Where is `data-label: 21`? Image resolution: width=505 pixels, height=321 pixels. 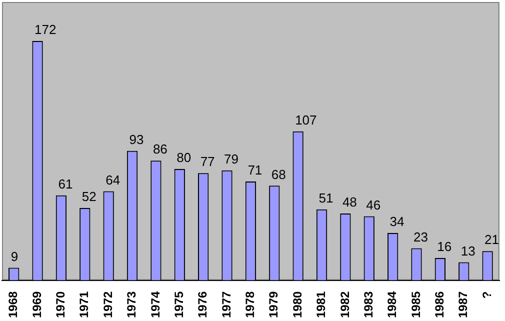 data-label: 21 is located at coordinates (492, 240).